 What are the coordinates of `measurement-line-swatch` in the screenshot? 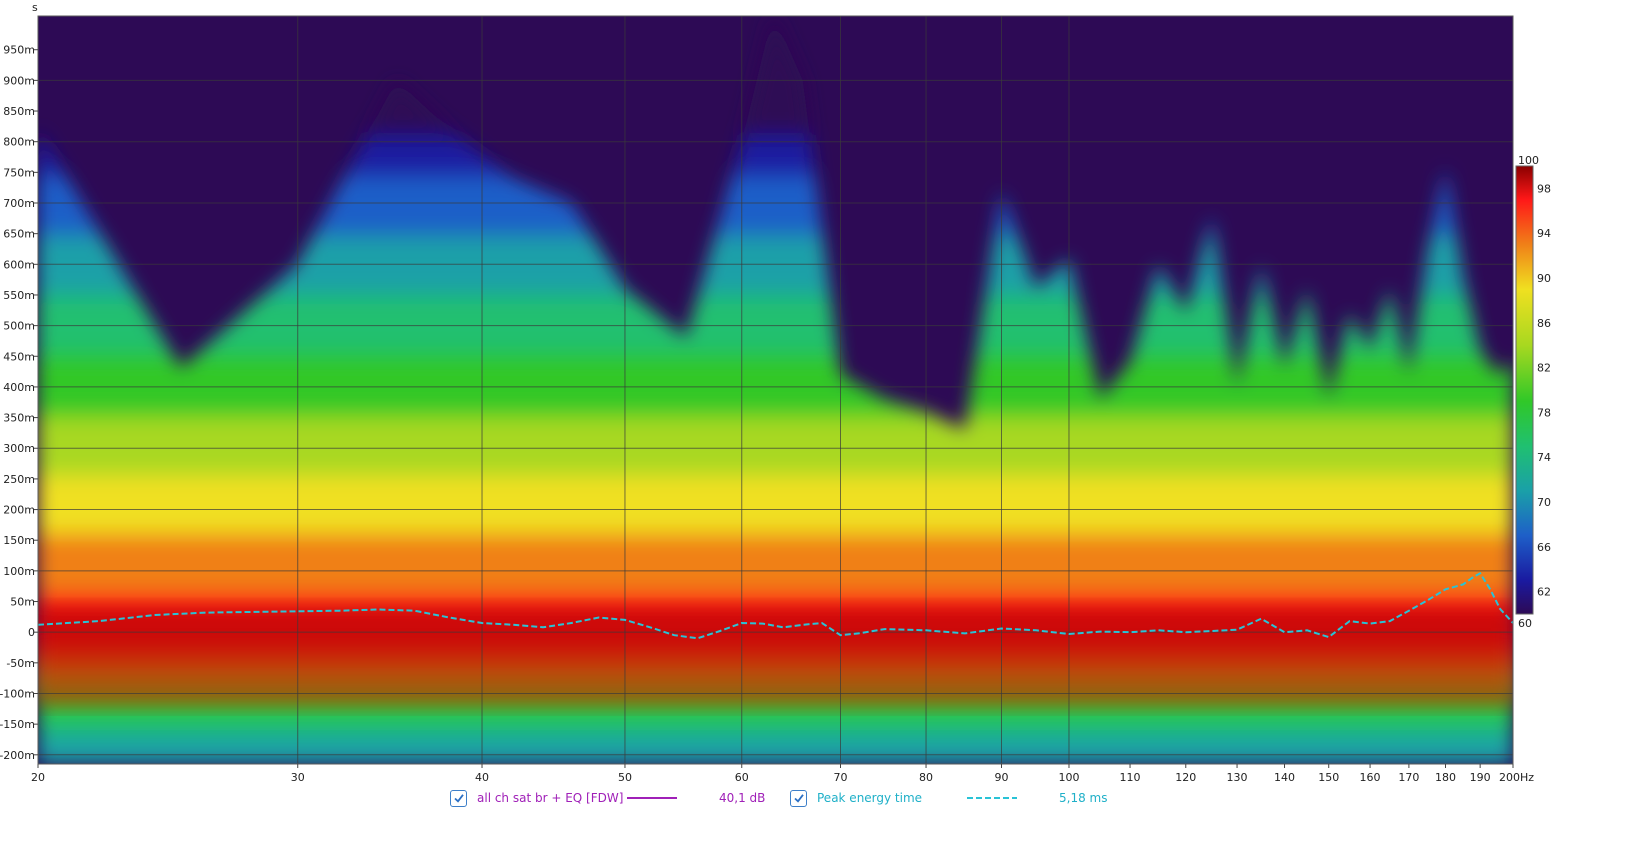 It's located at (652, 798).